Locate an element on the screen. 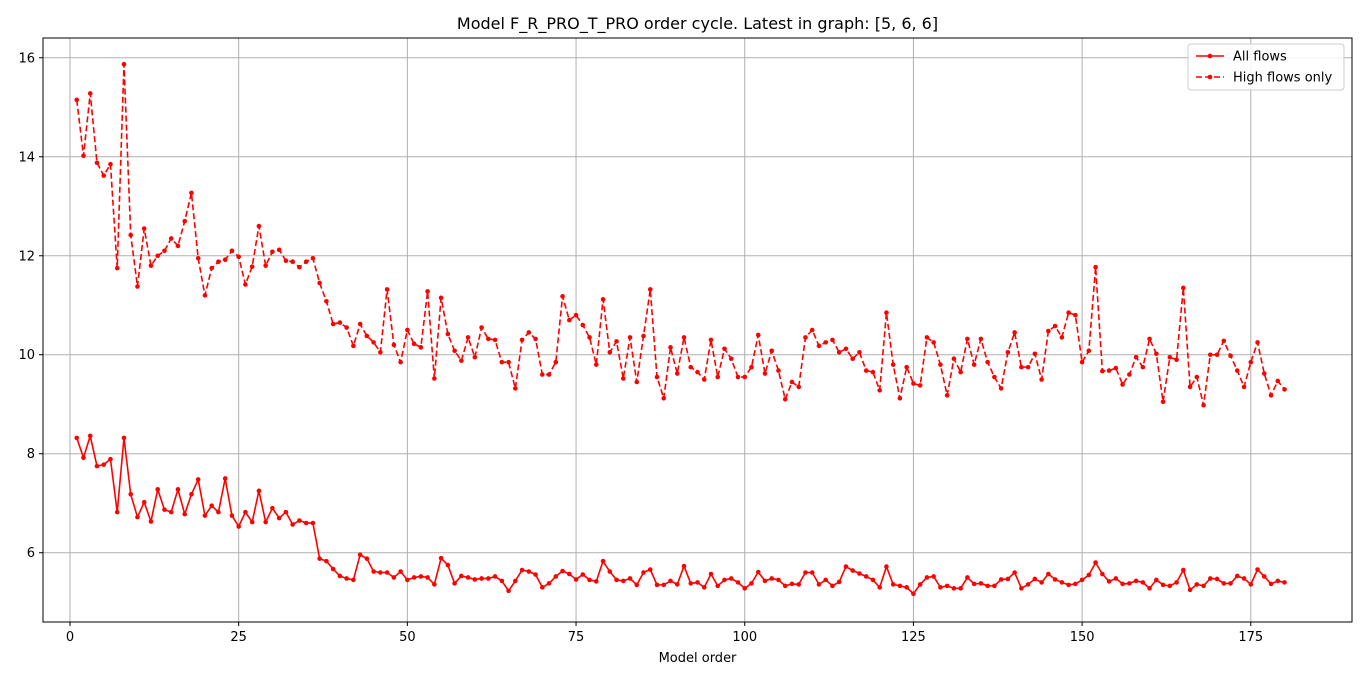 This screenshot has height=680, width=1366. x-tick-label: 0 is located at coordinates (70, 637).